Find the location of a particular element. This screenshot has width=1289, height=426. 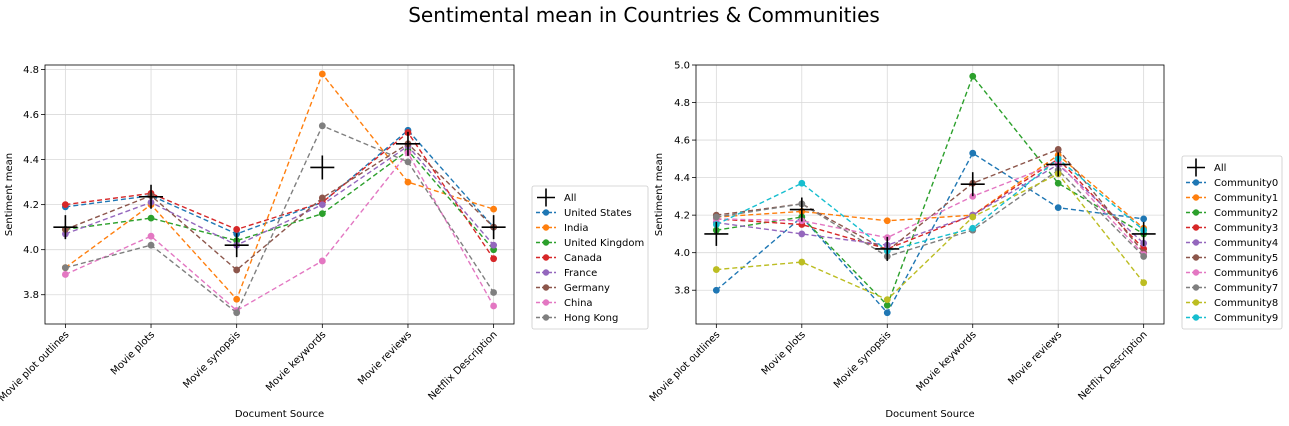

legend-label-4: France is located at coordinates (580, 273).